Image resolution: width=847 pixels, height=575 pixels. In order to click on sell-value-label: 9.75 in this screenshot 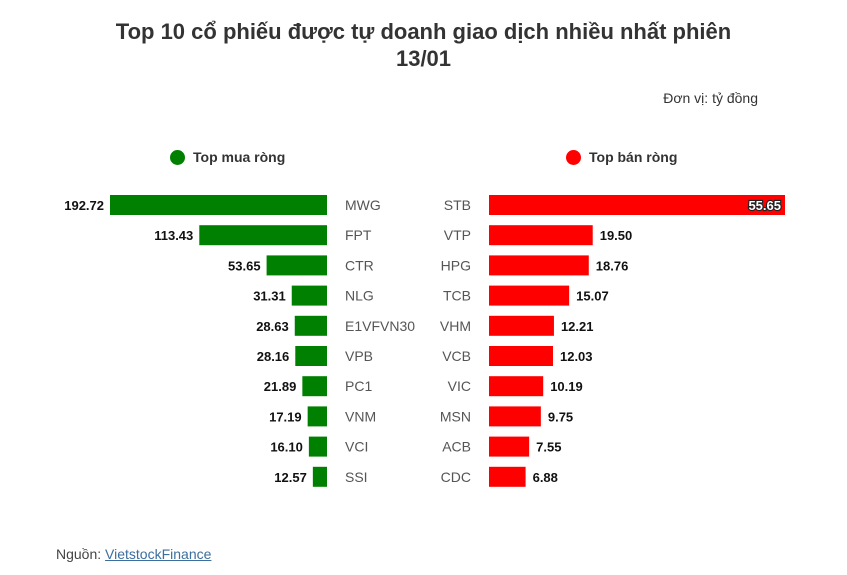, I will do `click(560, 416)`.